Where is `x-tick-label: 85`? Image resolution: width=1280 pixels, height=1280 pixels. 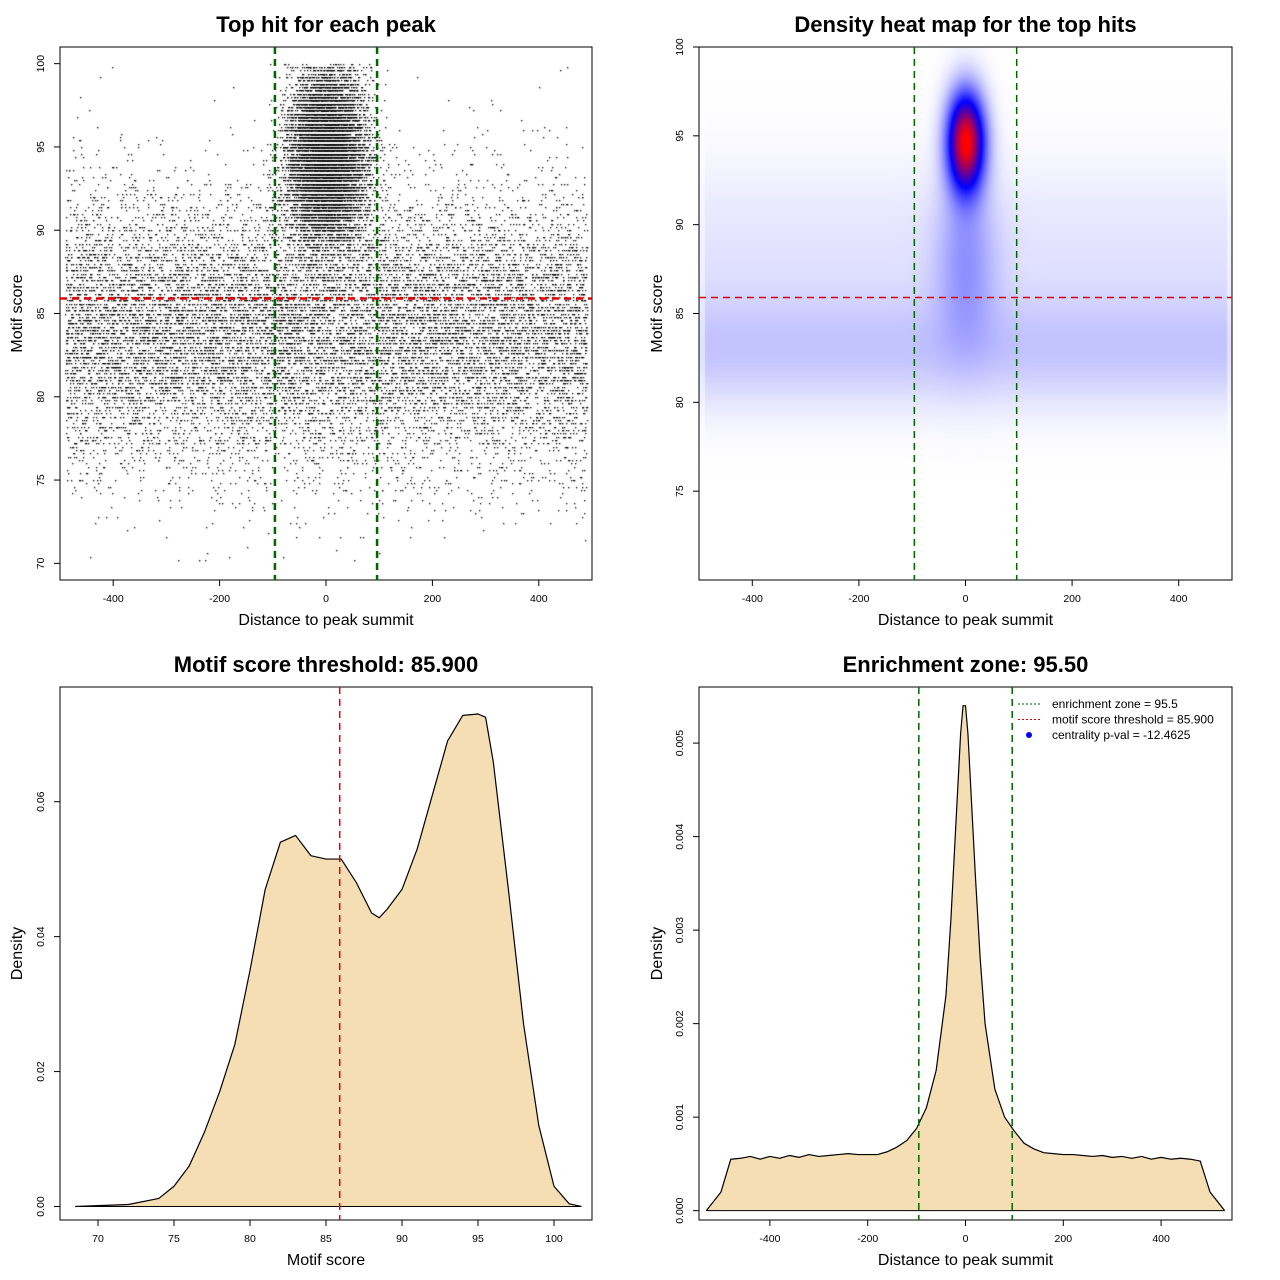 x-tick-label: 85 is located at coordinates (326, 1239).